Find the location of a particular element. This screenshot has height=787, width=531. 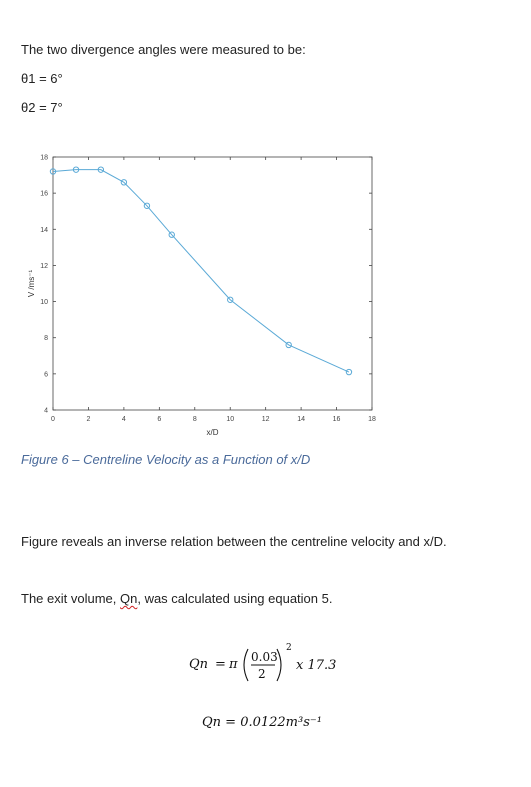

equation-parentheses is located at coordinates (262, 665).